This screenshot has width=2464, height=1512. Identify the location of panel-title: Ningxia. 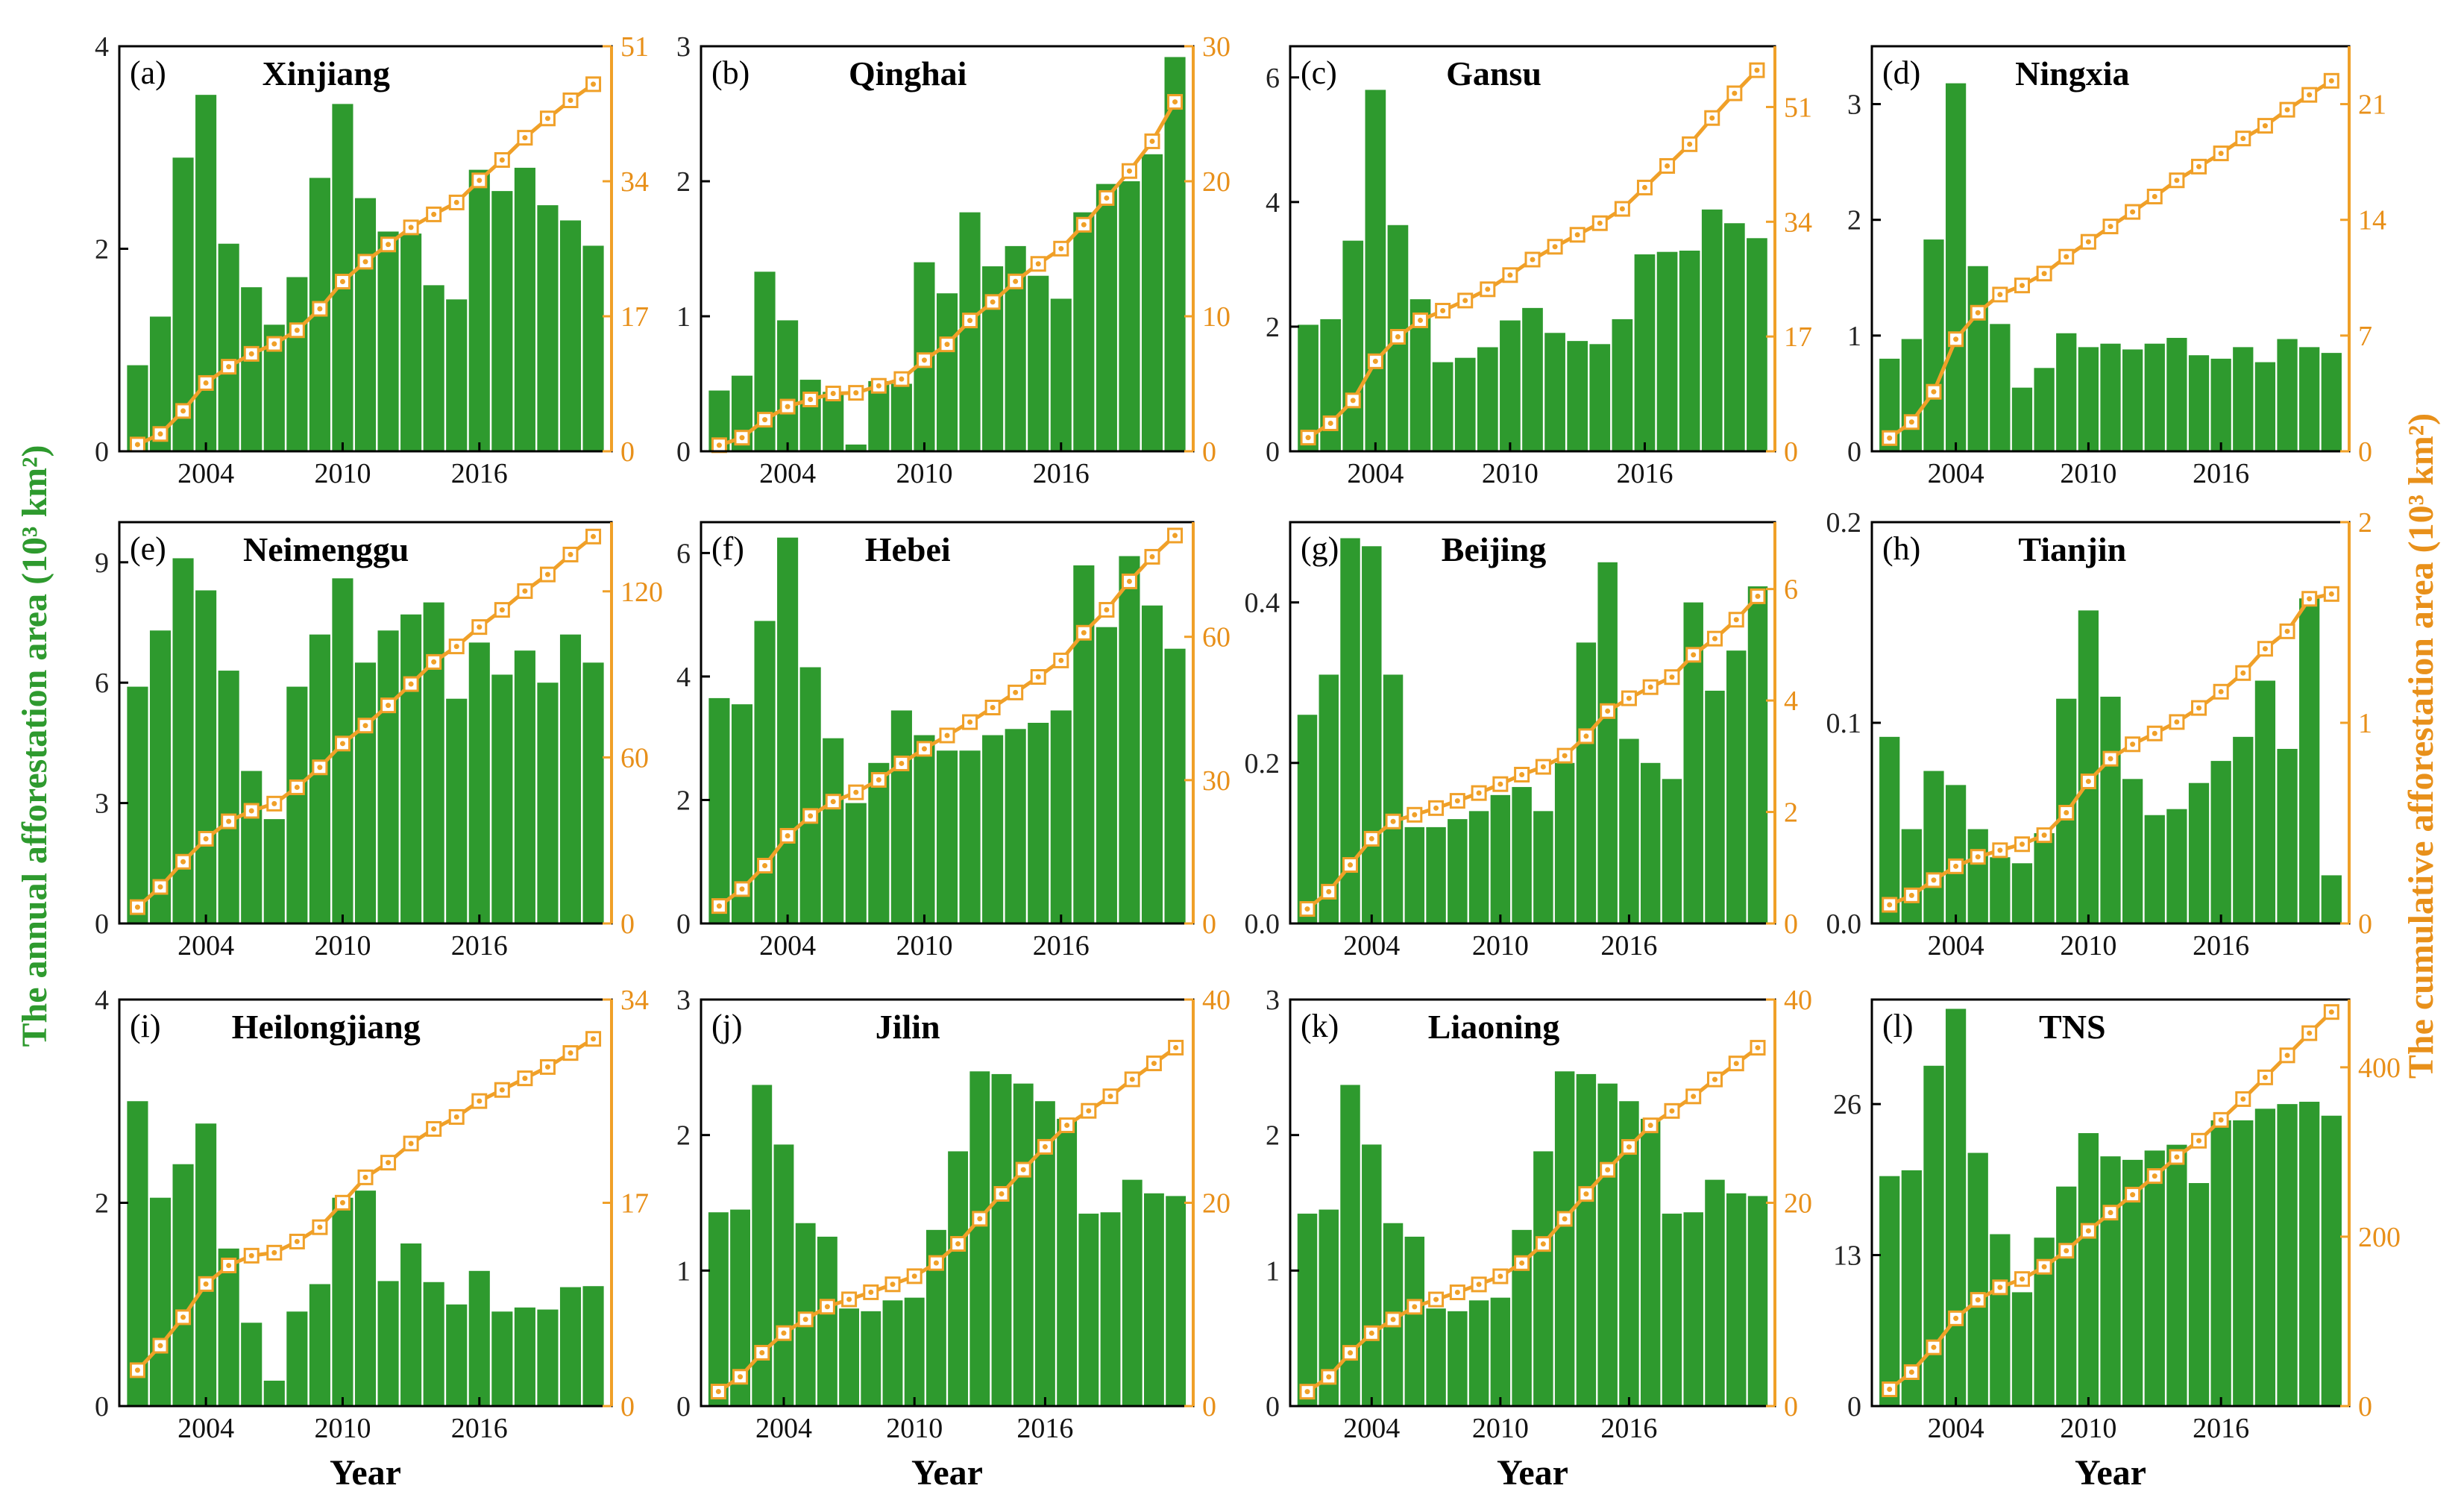
(2072, 73).